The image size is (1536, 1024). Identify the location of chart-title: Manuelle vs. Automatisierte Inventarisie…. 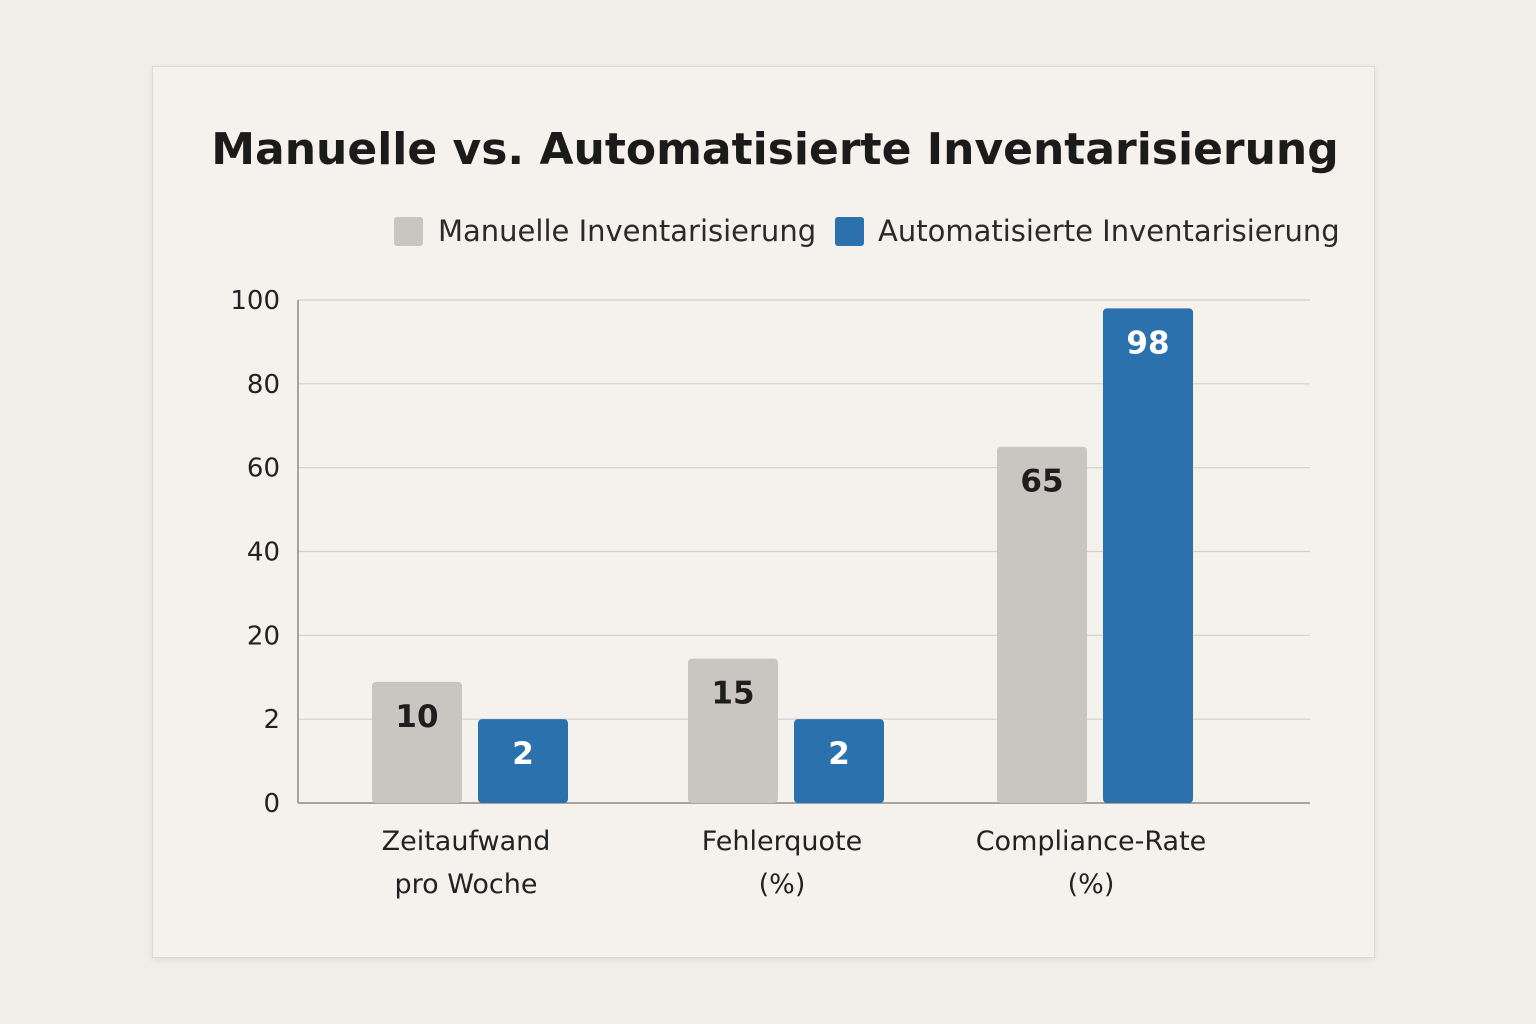
(775, 149).